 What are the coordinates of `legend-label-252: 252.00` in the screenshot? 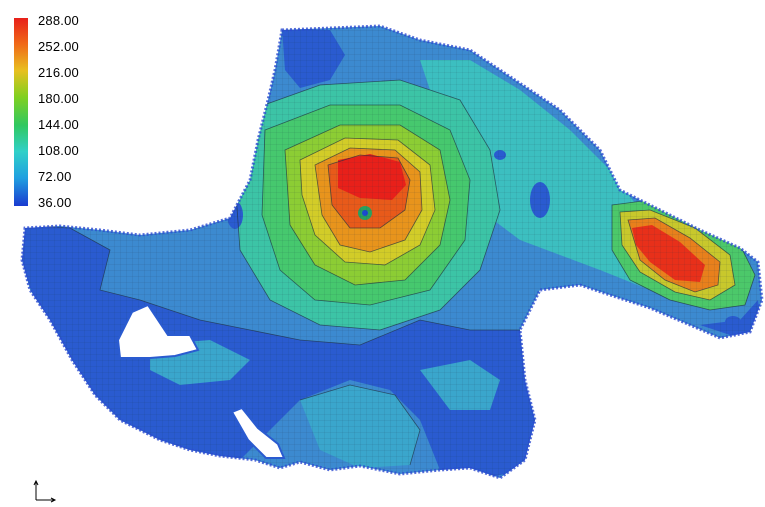 It's located at (58, 46).